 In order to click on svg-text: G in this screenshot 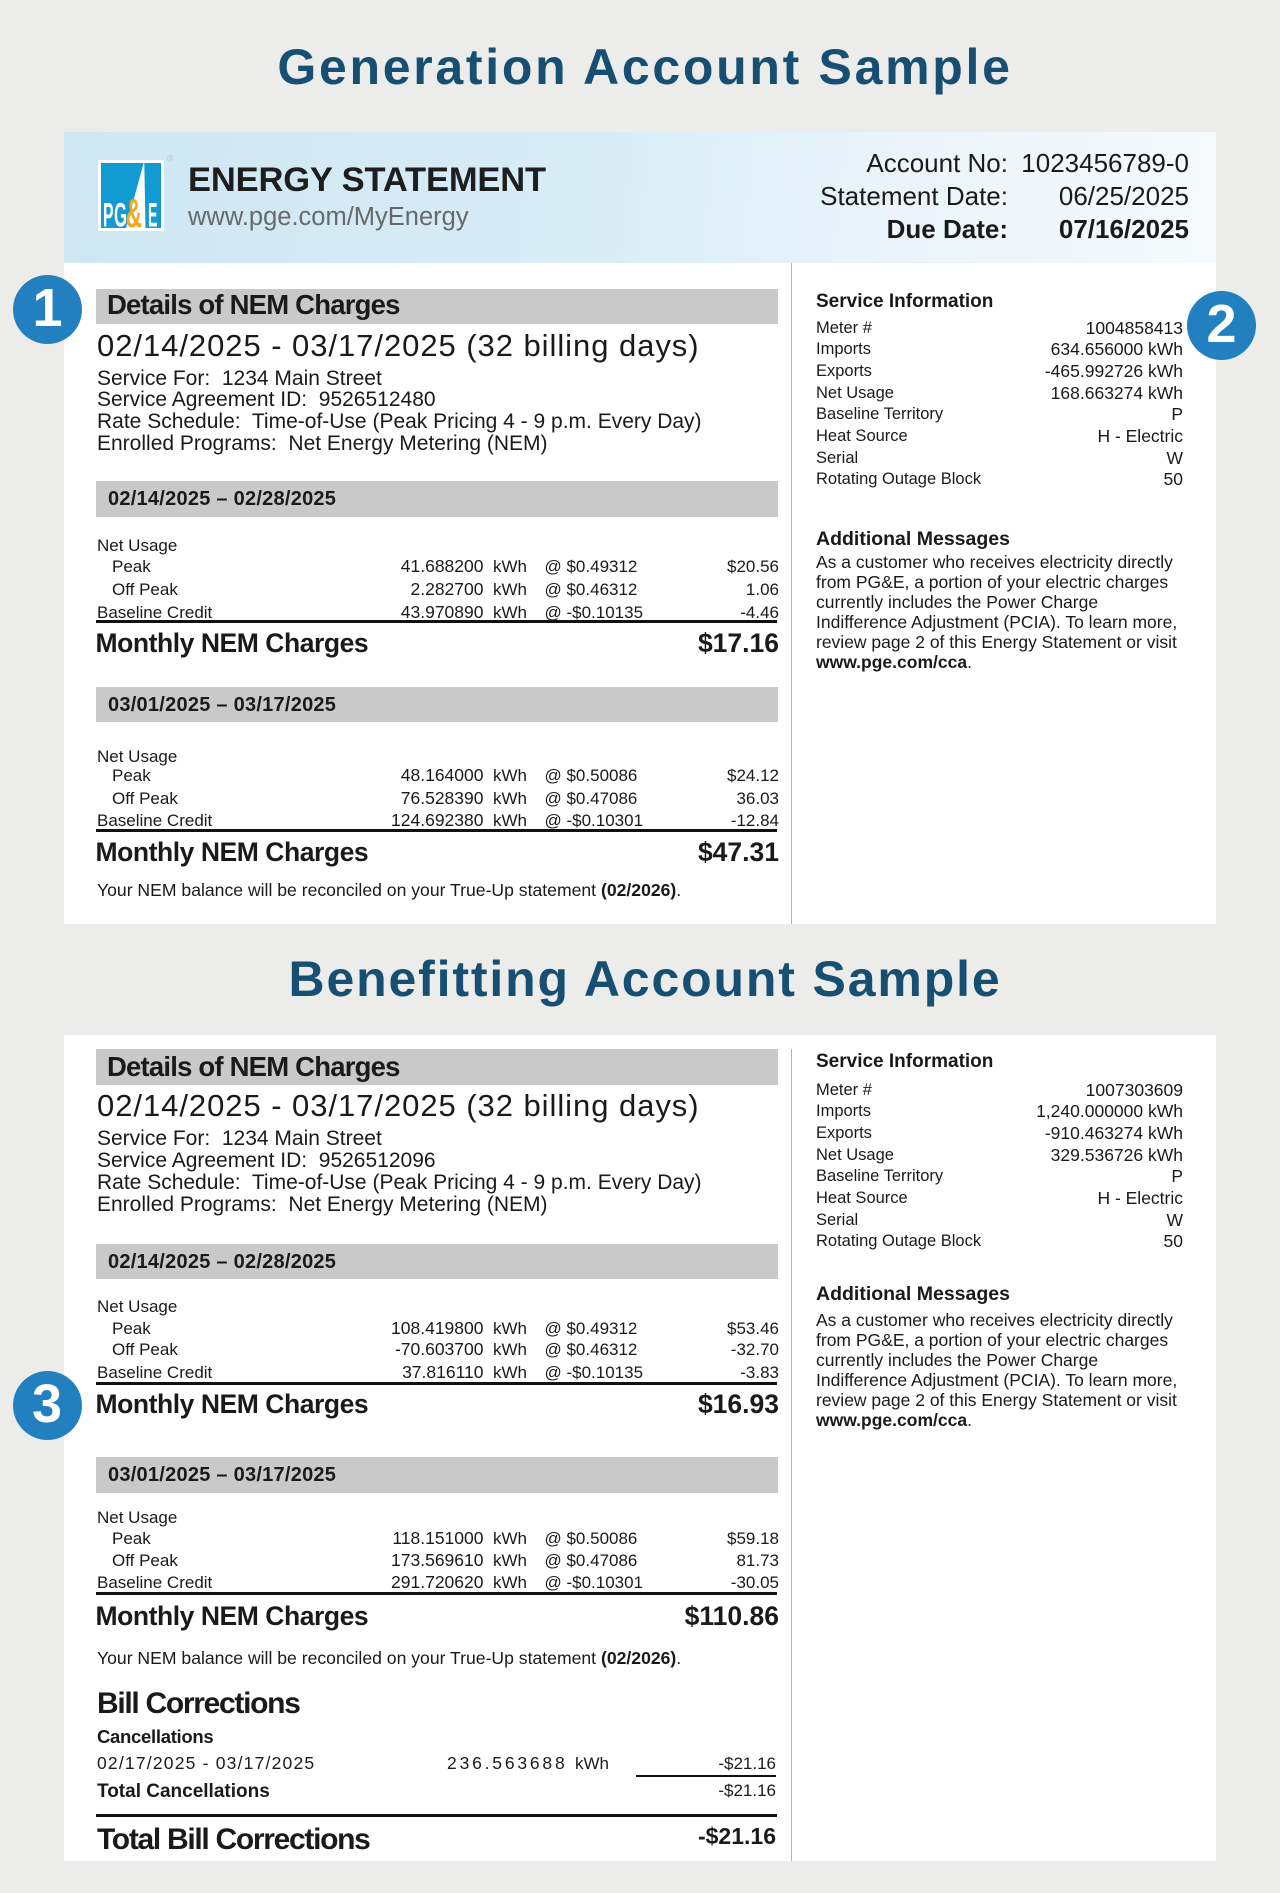, I will do `click(120, 214)`.